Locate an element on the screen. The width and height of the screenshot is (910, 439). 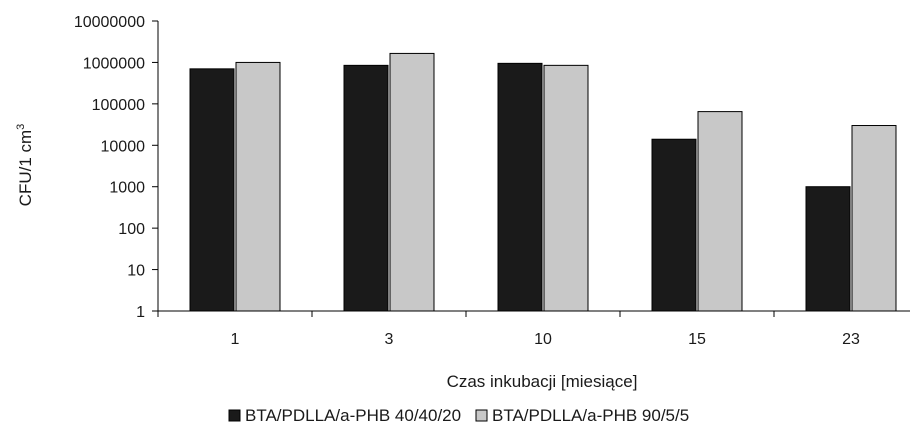
y-tick-label: 10000 is located at coordinates (123, 146).